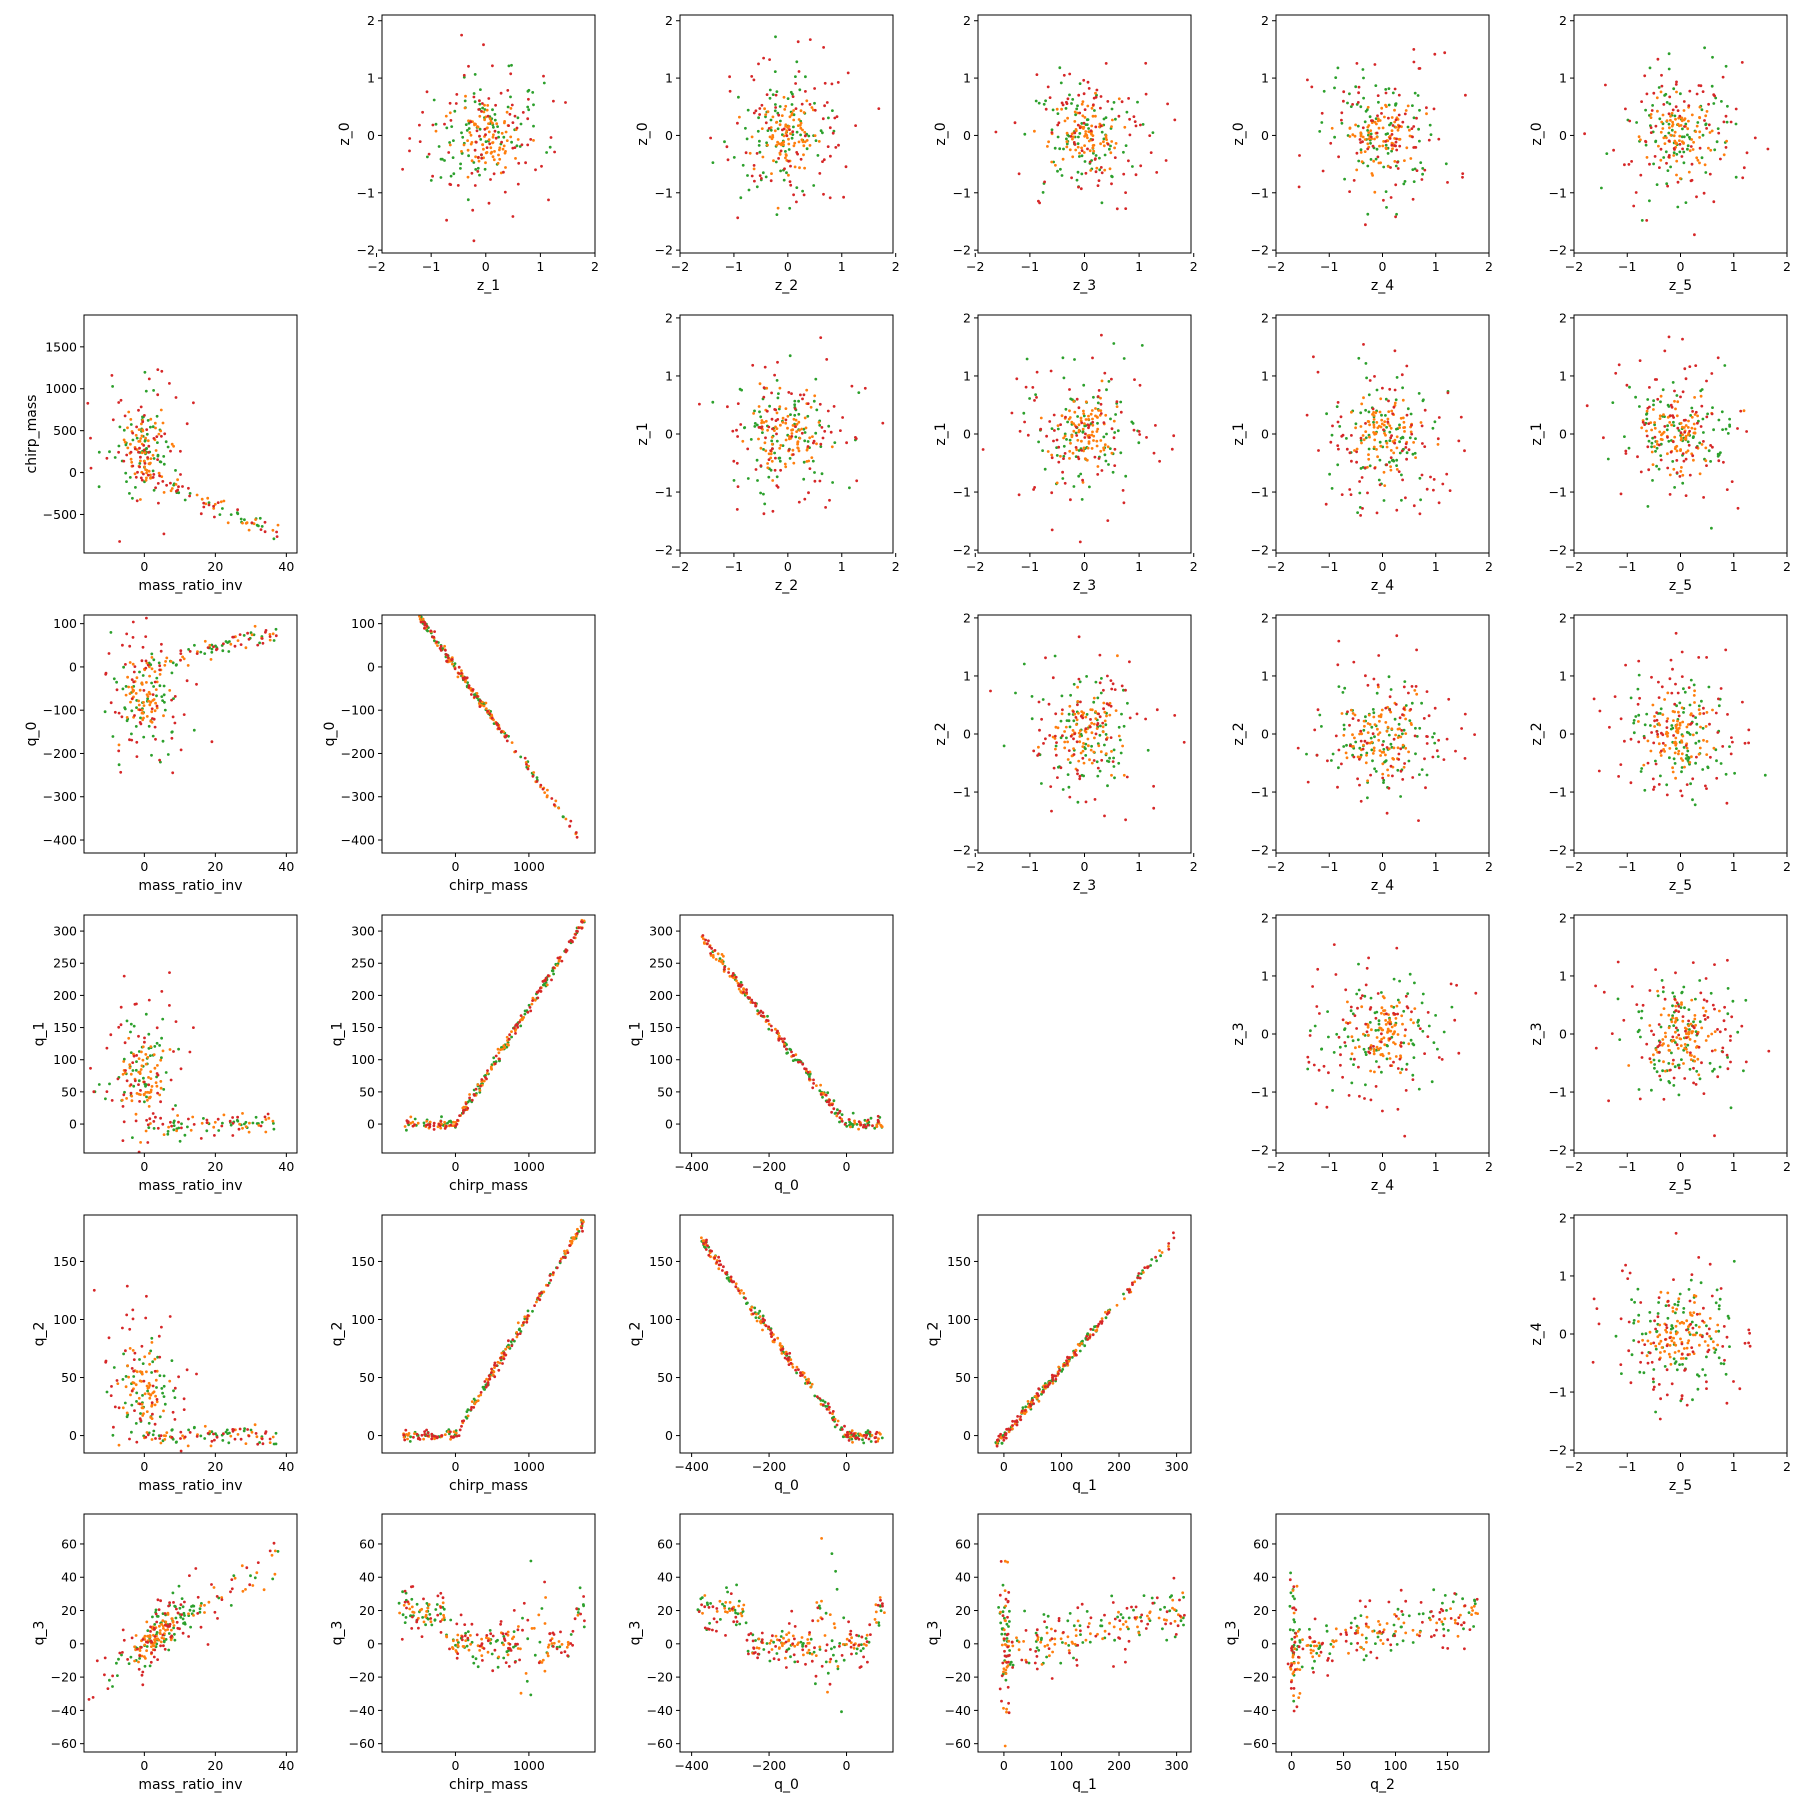  Describe the element at coordinates (1276, 866) in the screenshot. I see `x-tick-label: −2` at that location.